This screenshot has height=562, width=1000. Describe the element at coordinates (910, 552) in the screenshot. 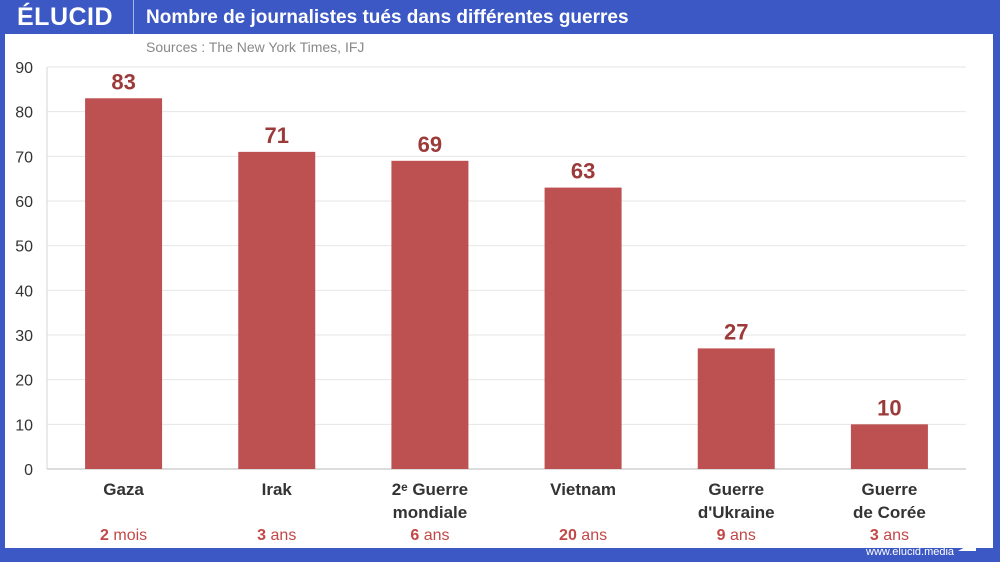

I see `footer-url: www.elucid.media` at that location.